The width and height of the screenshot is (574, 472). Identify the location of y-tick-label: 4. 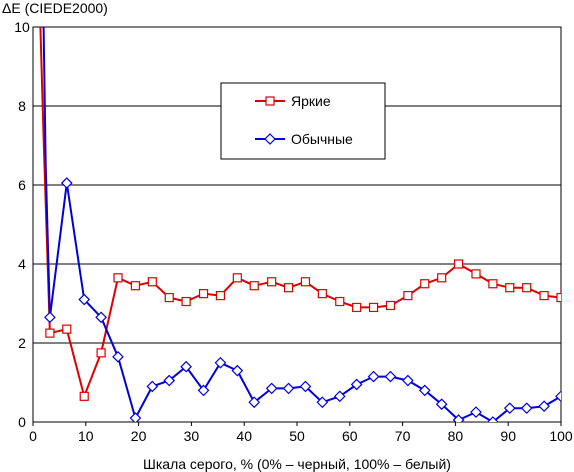
(22, 264).